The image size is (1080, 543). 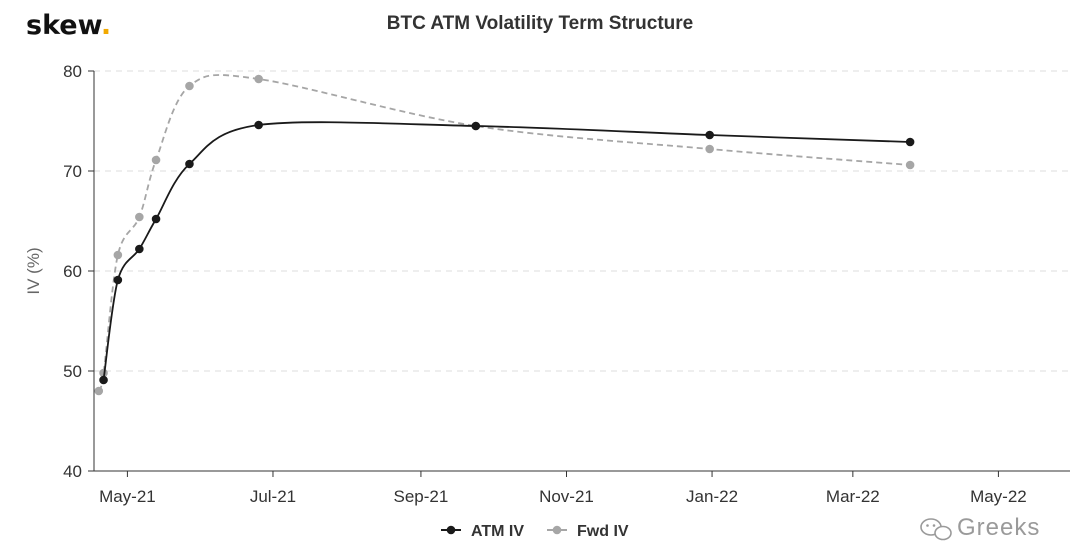 I want to click on x-tick-label: Mar-22, so click(x=853, y=496).